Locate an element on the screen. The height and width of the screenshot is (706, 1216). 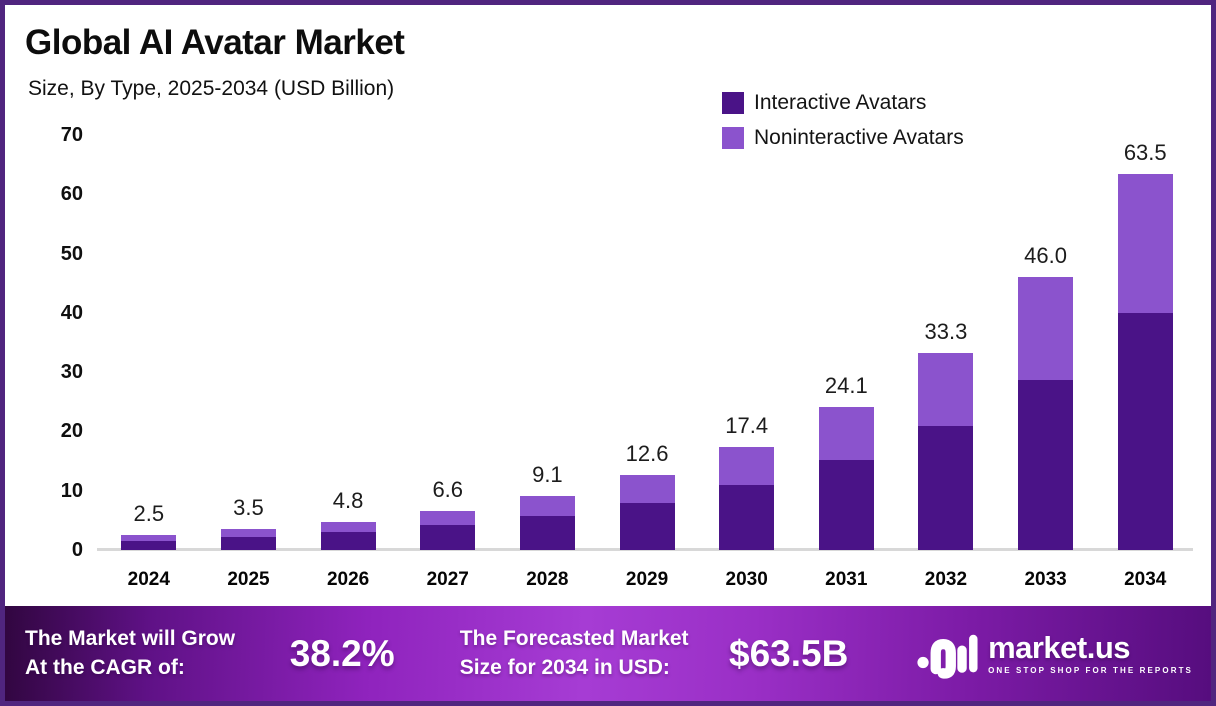
bar-group-2027: 6.6 is located at coordinates (448, 342).